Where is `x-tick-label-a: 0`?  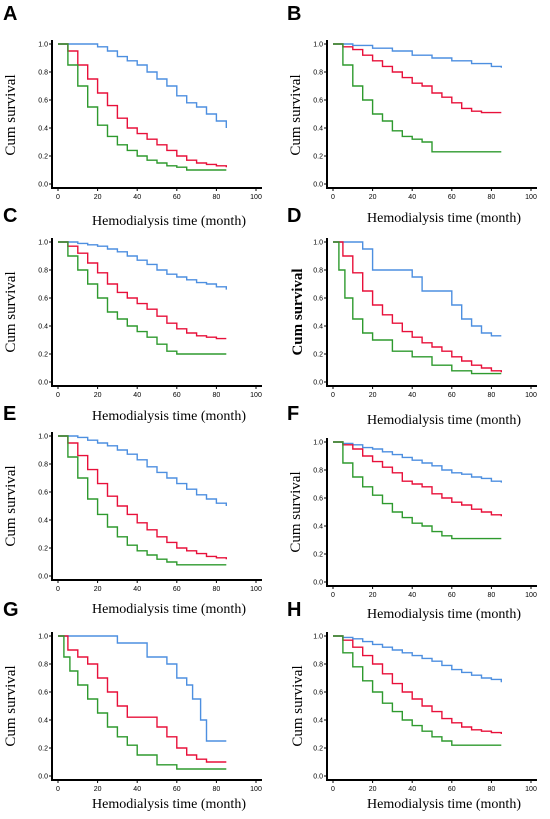
x-tick-label-a: 0 is located at coordinates (58, 197).